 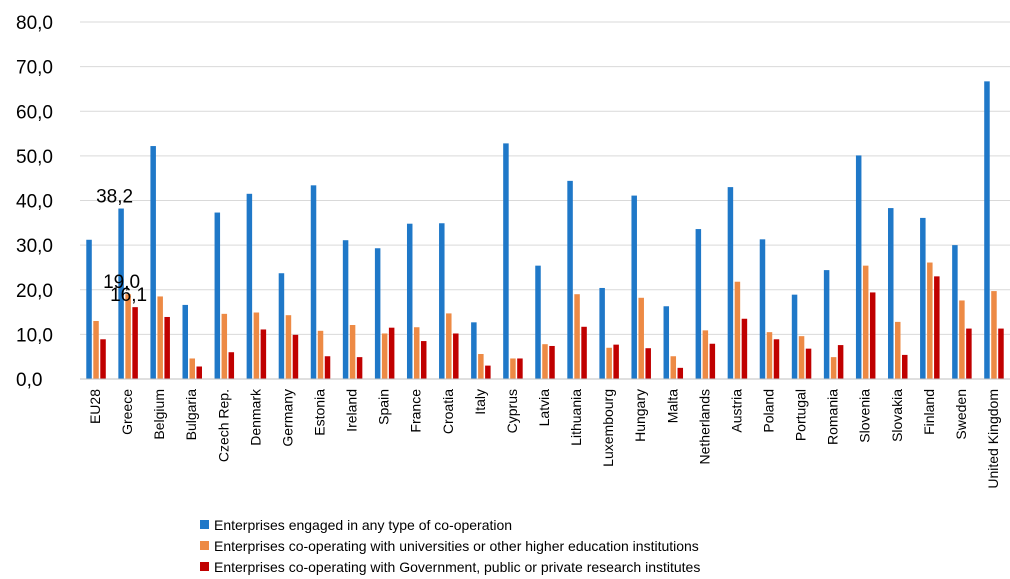 I want to click on x-tick-label: Sweden, so click(x=961, y=414).